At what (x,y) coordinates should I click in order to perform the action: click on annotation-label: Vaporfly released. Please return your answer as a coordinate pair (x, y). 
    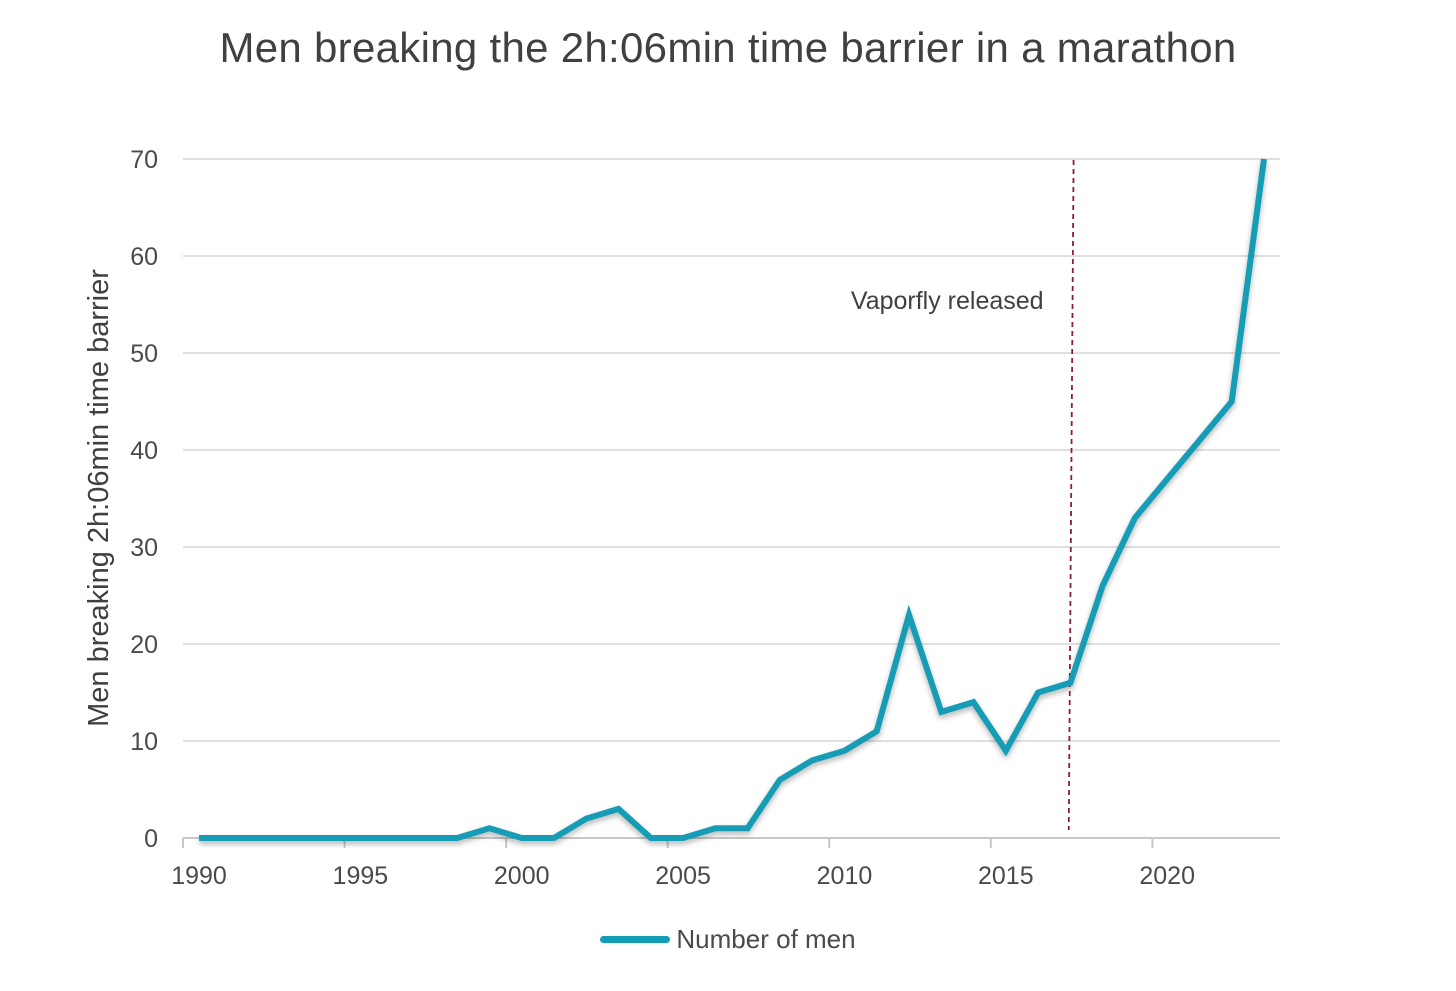
    Looking at the image, I should click on (947, 301).